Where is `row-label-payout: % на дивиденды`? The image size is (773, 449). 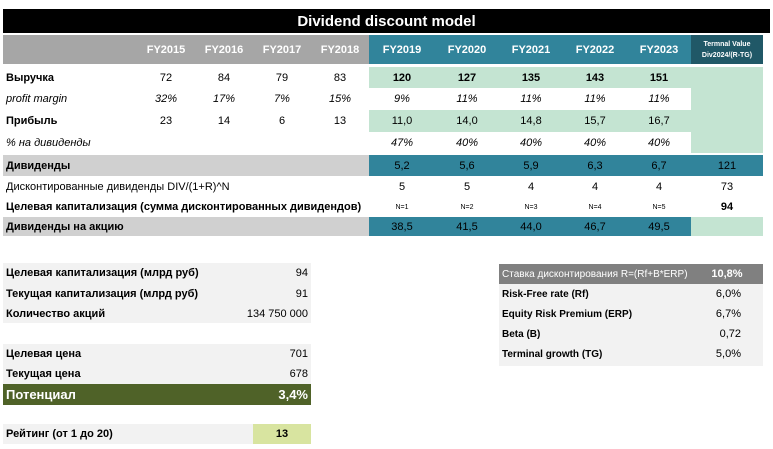 row-label-payout: % на дивиденды is located at coordinates (48, 142).